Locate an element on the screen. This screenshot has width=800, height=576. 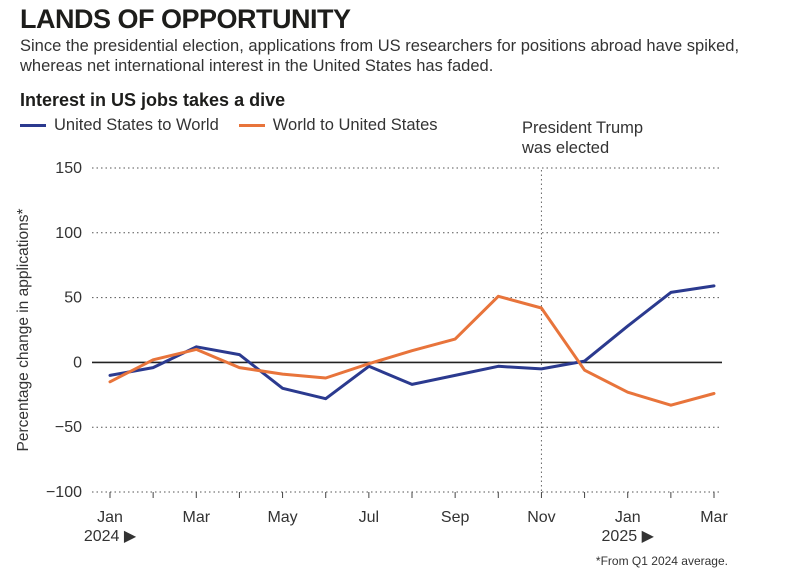
y-tick-label-0: 150 is located at coordinates (68, 168).